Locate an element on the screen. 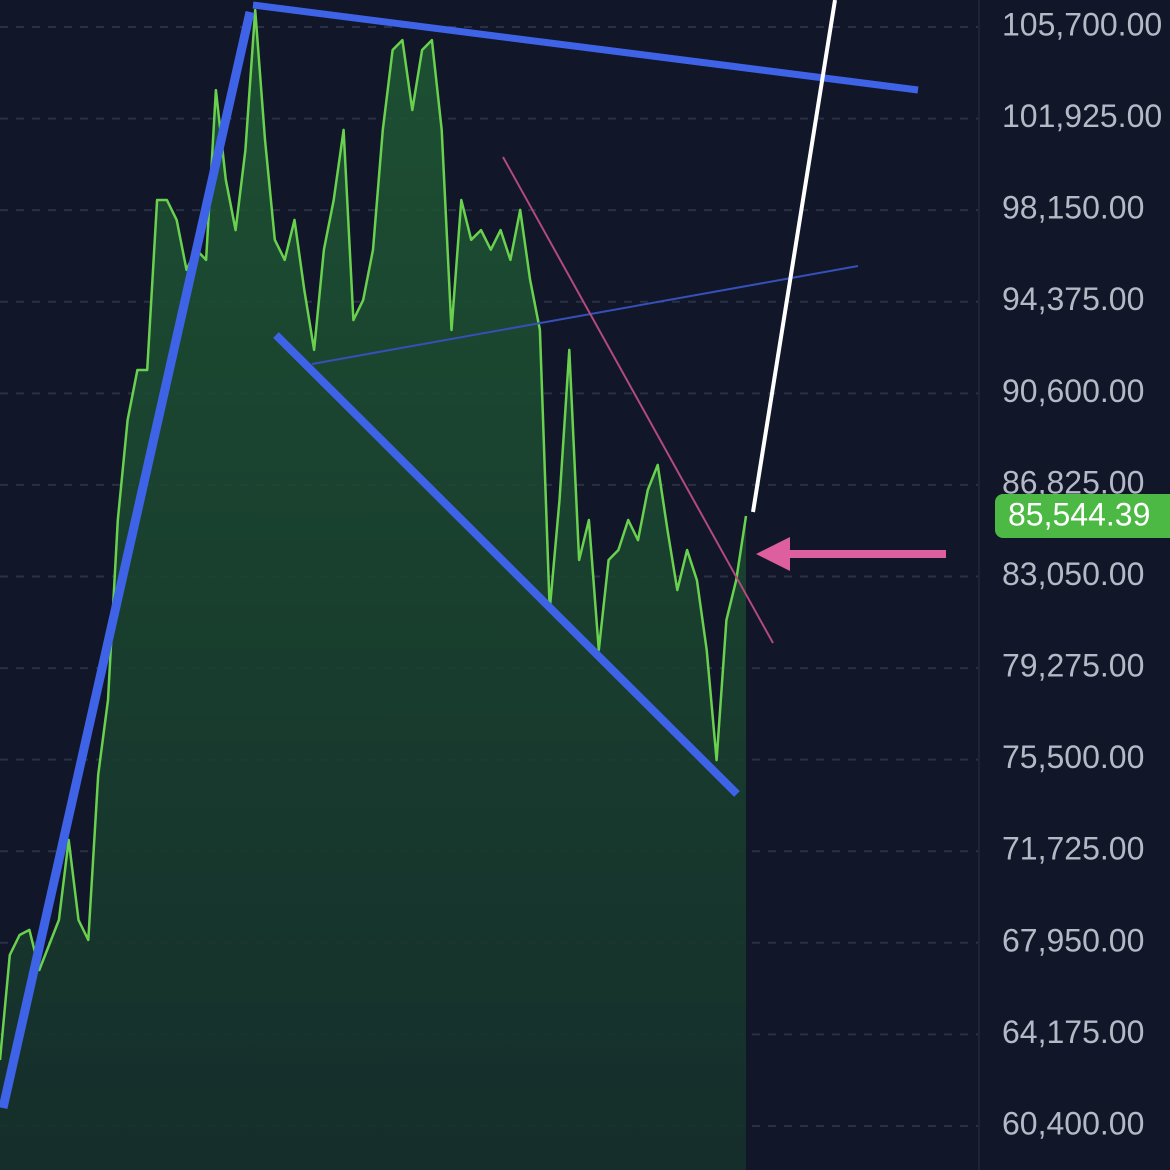  y-tick-label: 101,925.00 is located at coordinates (1082, 116).